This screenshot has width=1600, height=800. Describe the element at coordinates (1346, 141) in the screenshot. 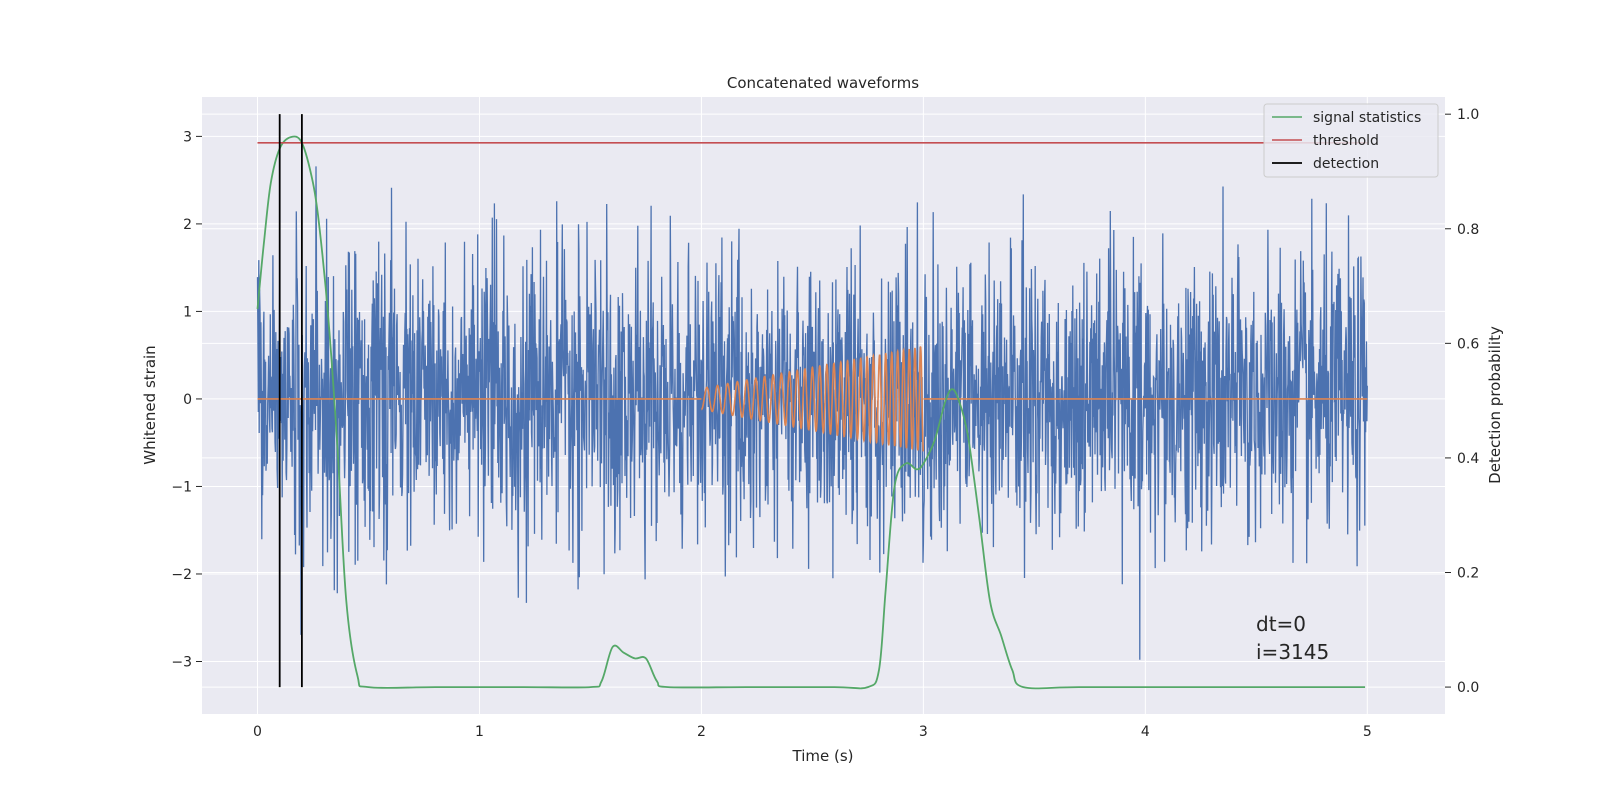

I see `legend-threshold-label: threshold` at that location.